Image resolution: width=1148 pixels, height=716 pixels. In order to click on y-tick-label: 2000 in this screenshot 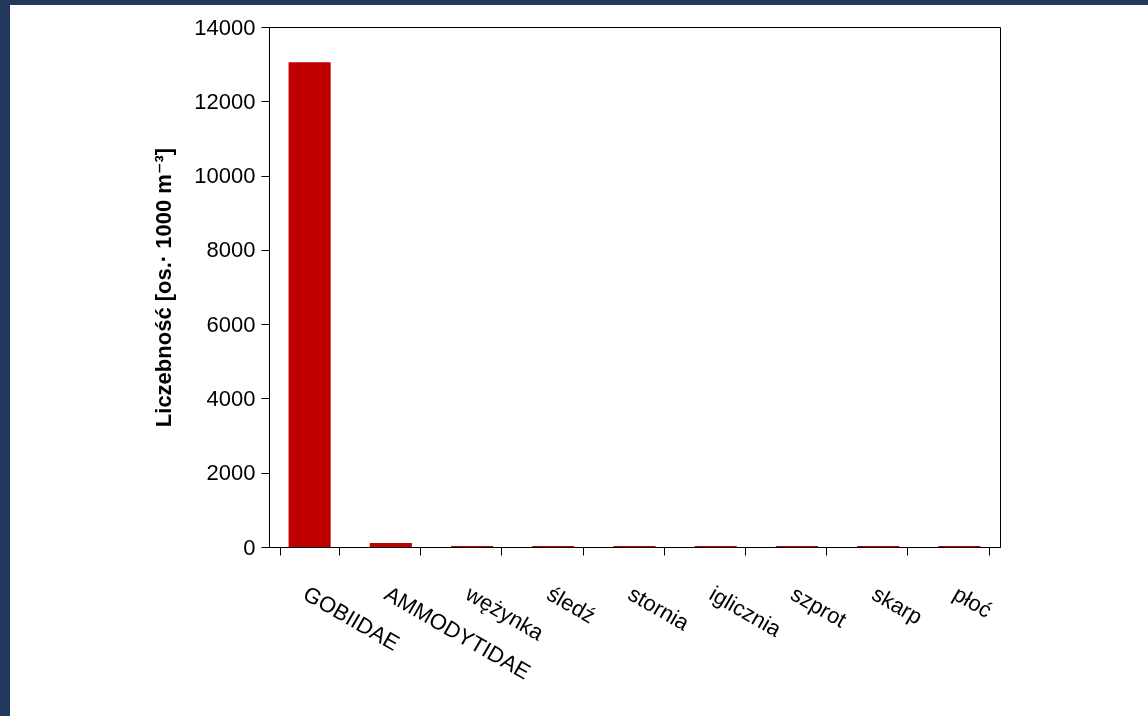, I will do `click(231, 473)`.